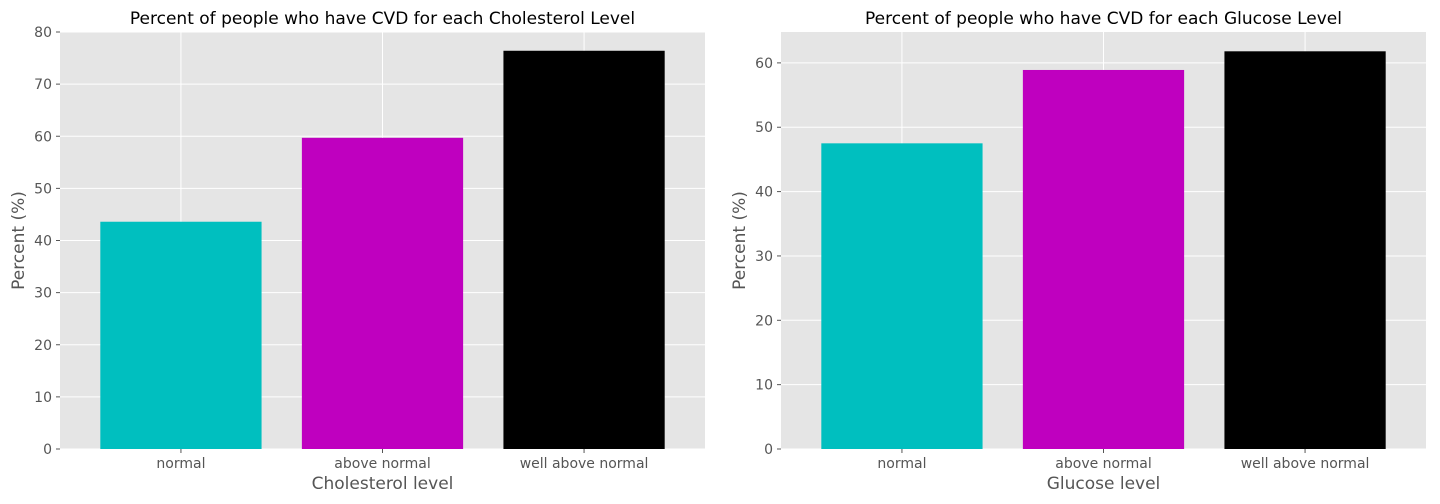 The image size is (1440, 504). What do you see at coordinates (43, 85) in the screenshot?
I see `y-tick-label: 70` at bounding box center [43, 85].